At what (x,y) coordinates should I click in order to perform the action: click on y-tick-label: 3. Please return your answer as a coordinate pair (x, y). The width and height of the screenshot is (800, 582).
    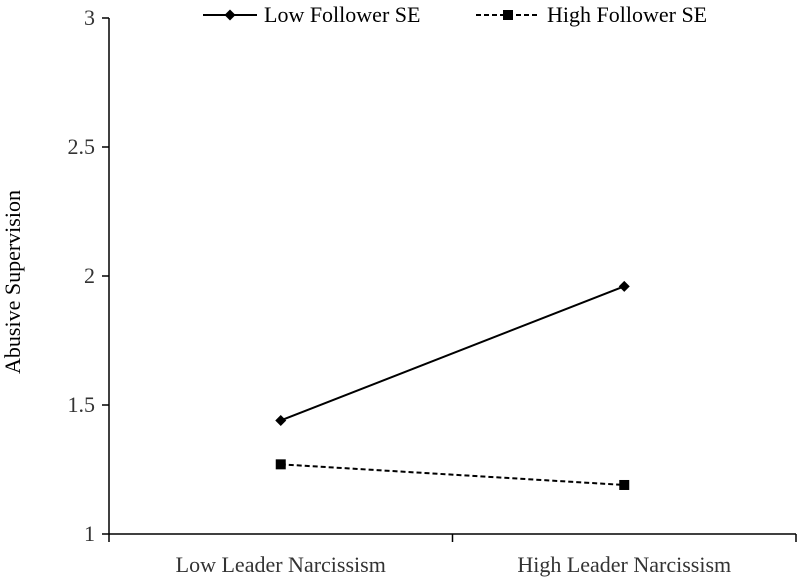
    Looking at the image, I should click on (89, 17).